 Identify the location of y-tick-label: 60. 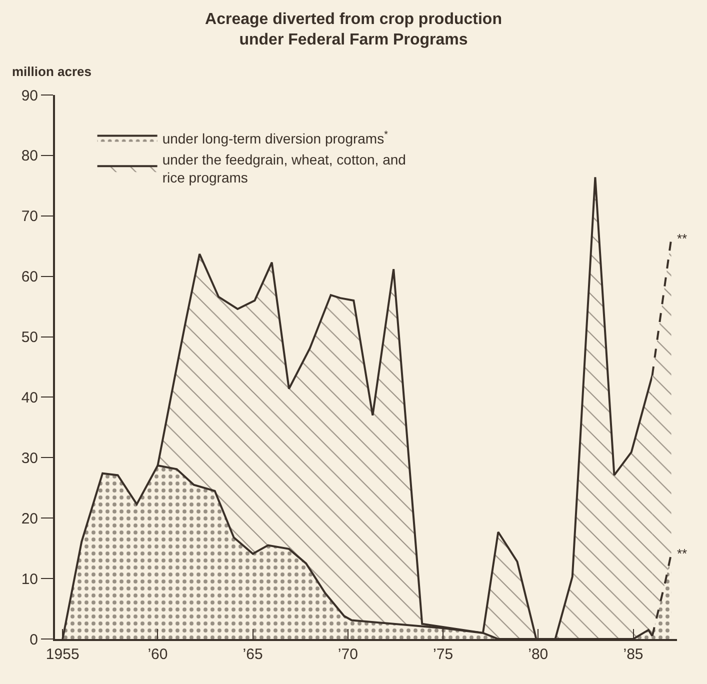
(29, 277).